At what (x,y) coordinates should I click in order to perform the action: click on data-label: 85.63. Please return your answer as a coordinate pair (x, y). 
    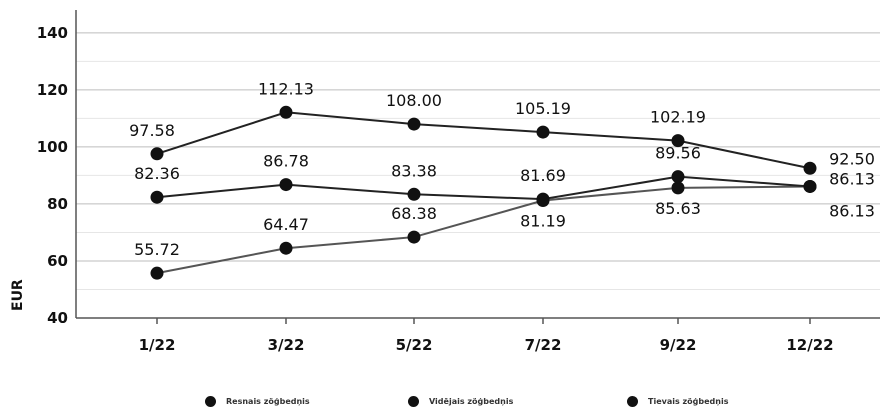
    Looking at the image, I should click on (678, 208).